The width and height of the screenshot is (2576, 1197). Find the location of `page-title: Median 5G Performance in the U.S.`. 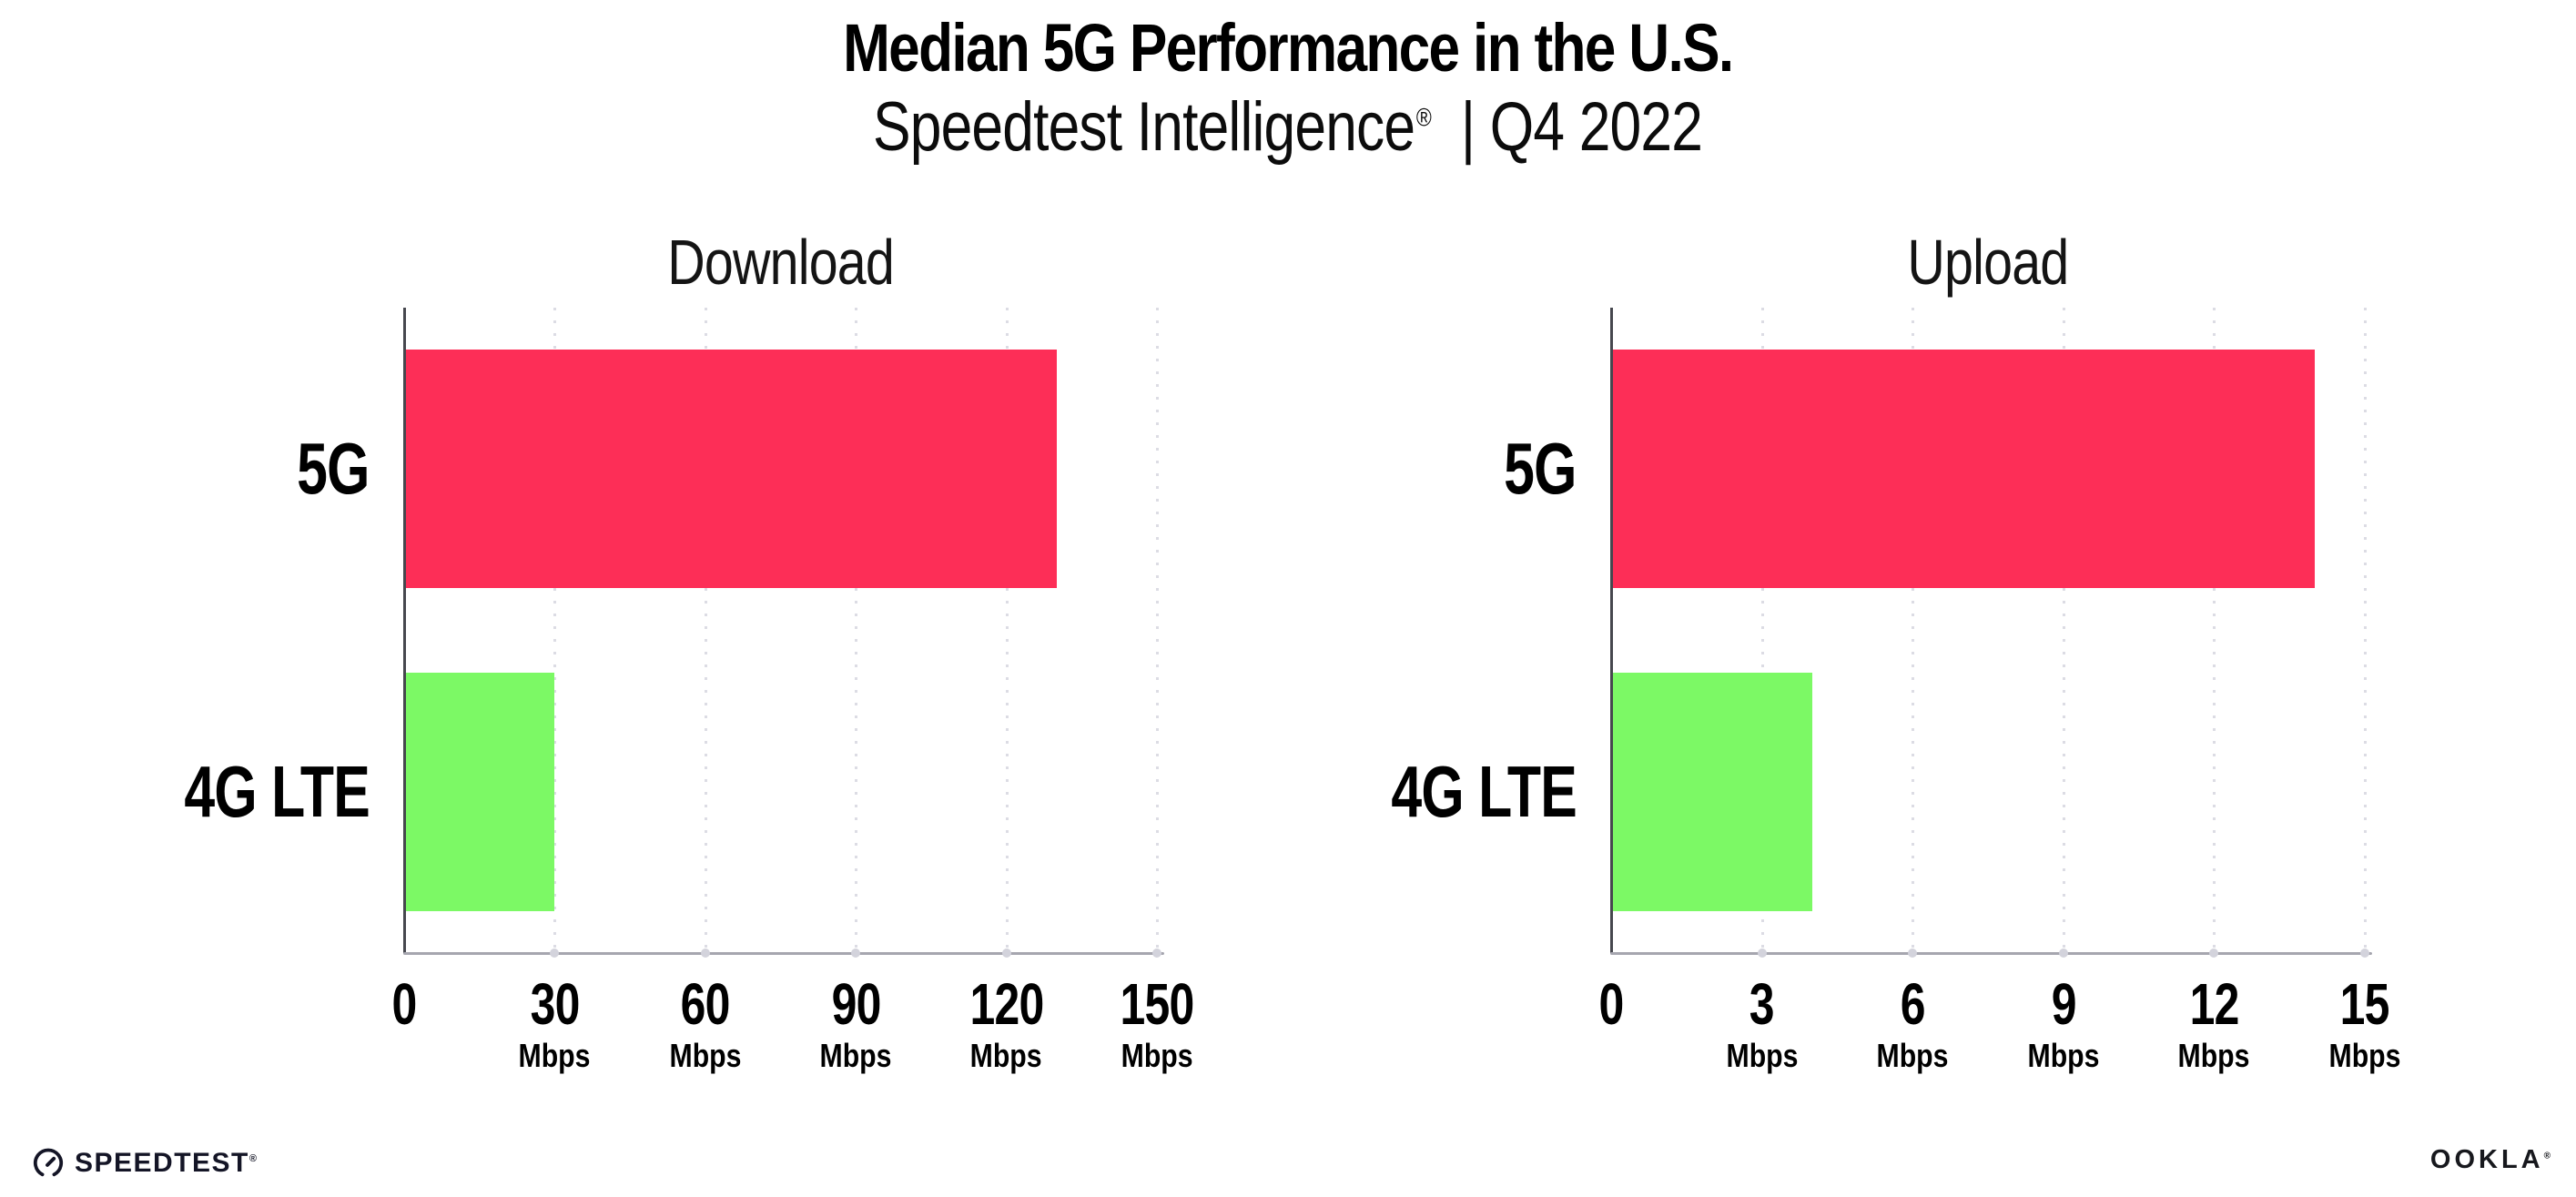

page-title: Median 5G Performance in the U.S. is located at coordinates (1288, 48).